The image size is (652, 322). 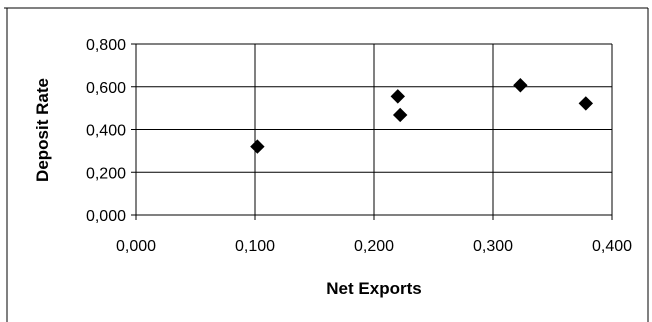 I want to click on x-tick-label: 0,100, so click(x=255, y=246).